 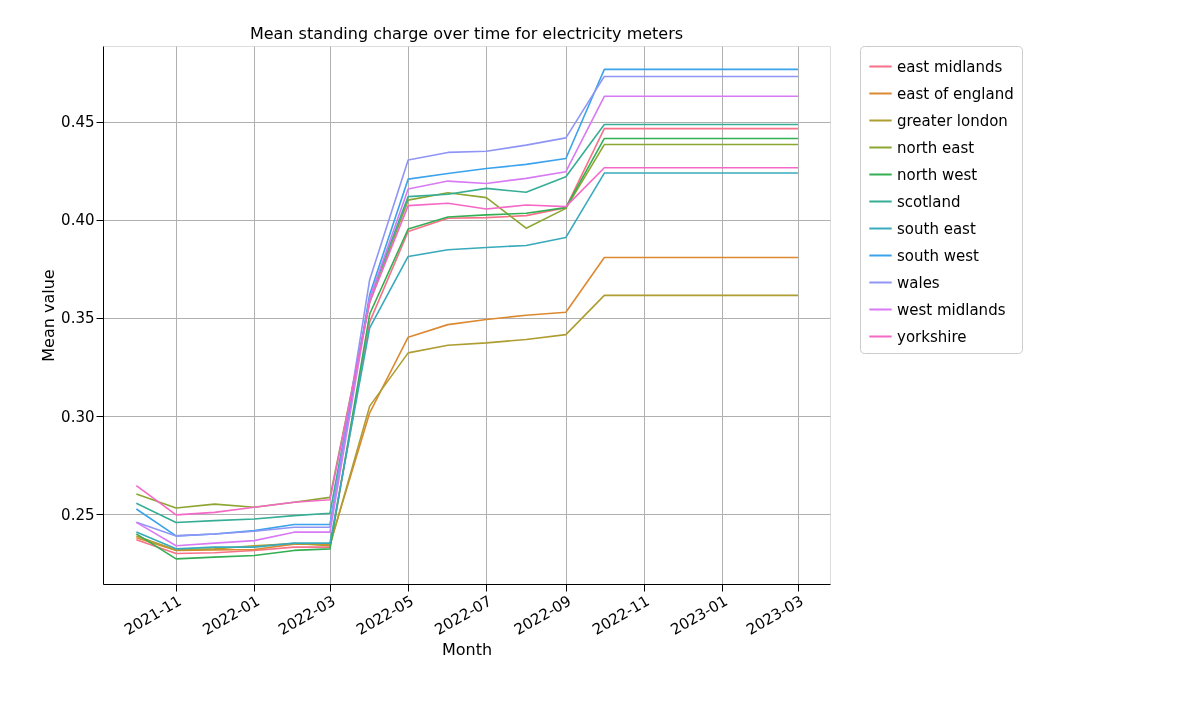 What do you see at coordinates (929, 201) in the screenshot?
I see `legend-label: scotland` at bounding box center [929, 201].